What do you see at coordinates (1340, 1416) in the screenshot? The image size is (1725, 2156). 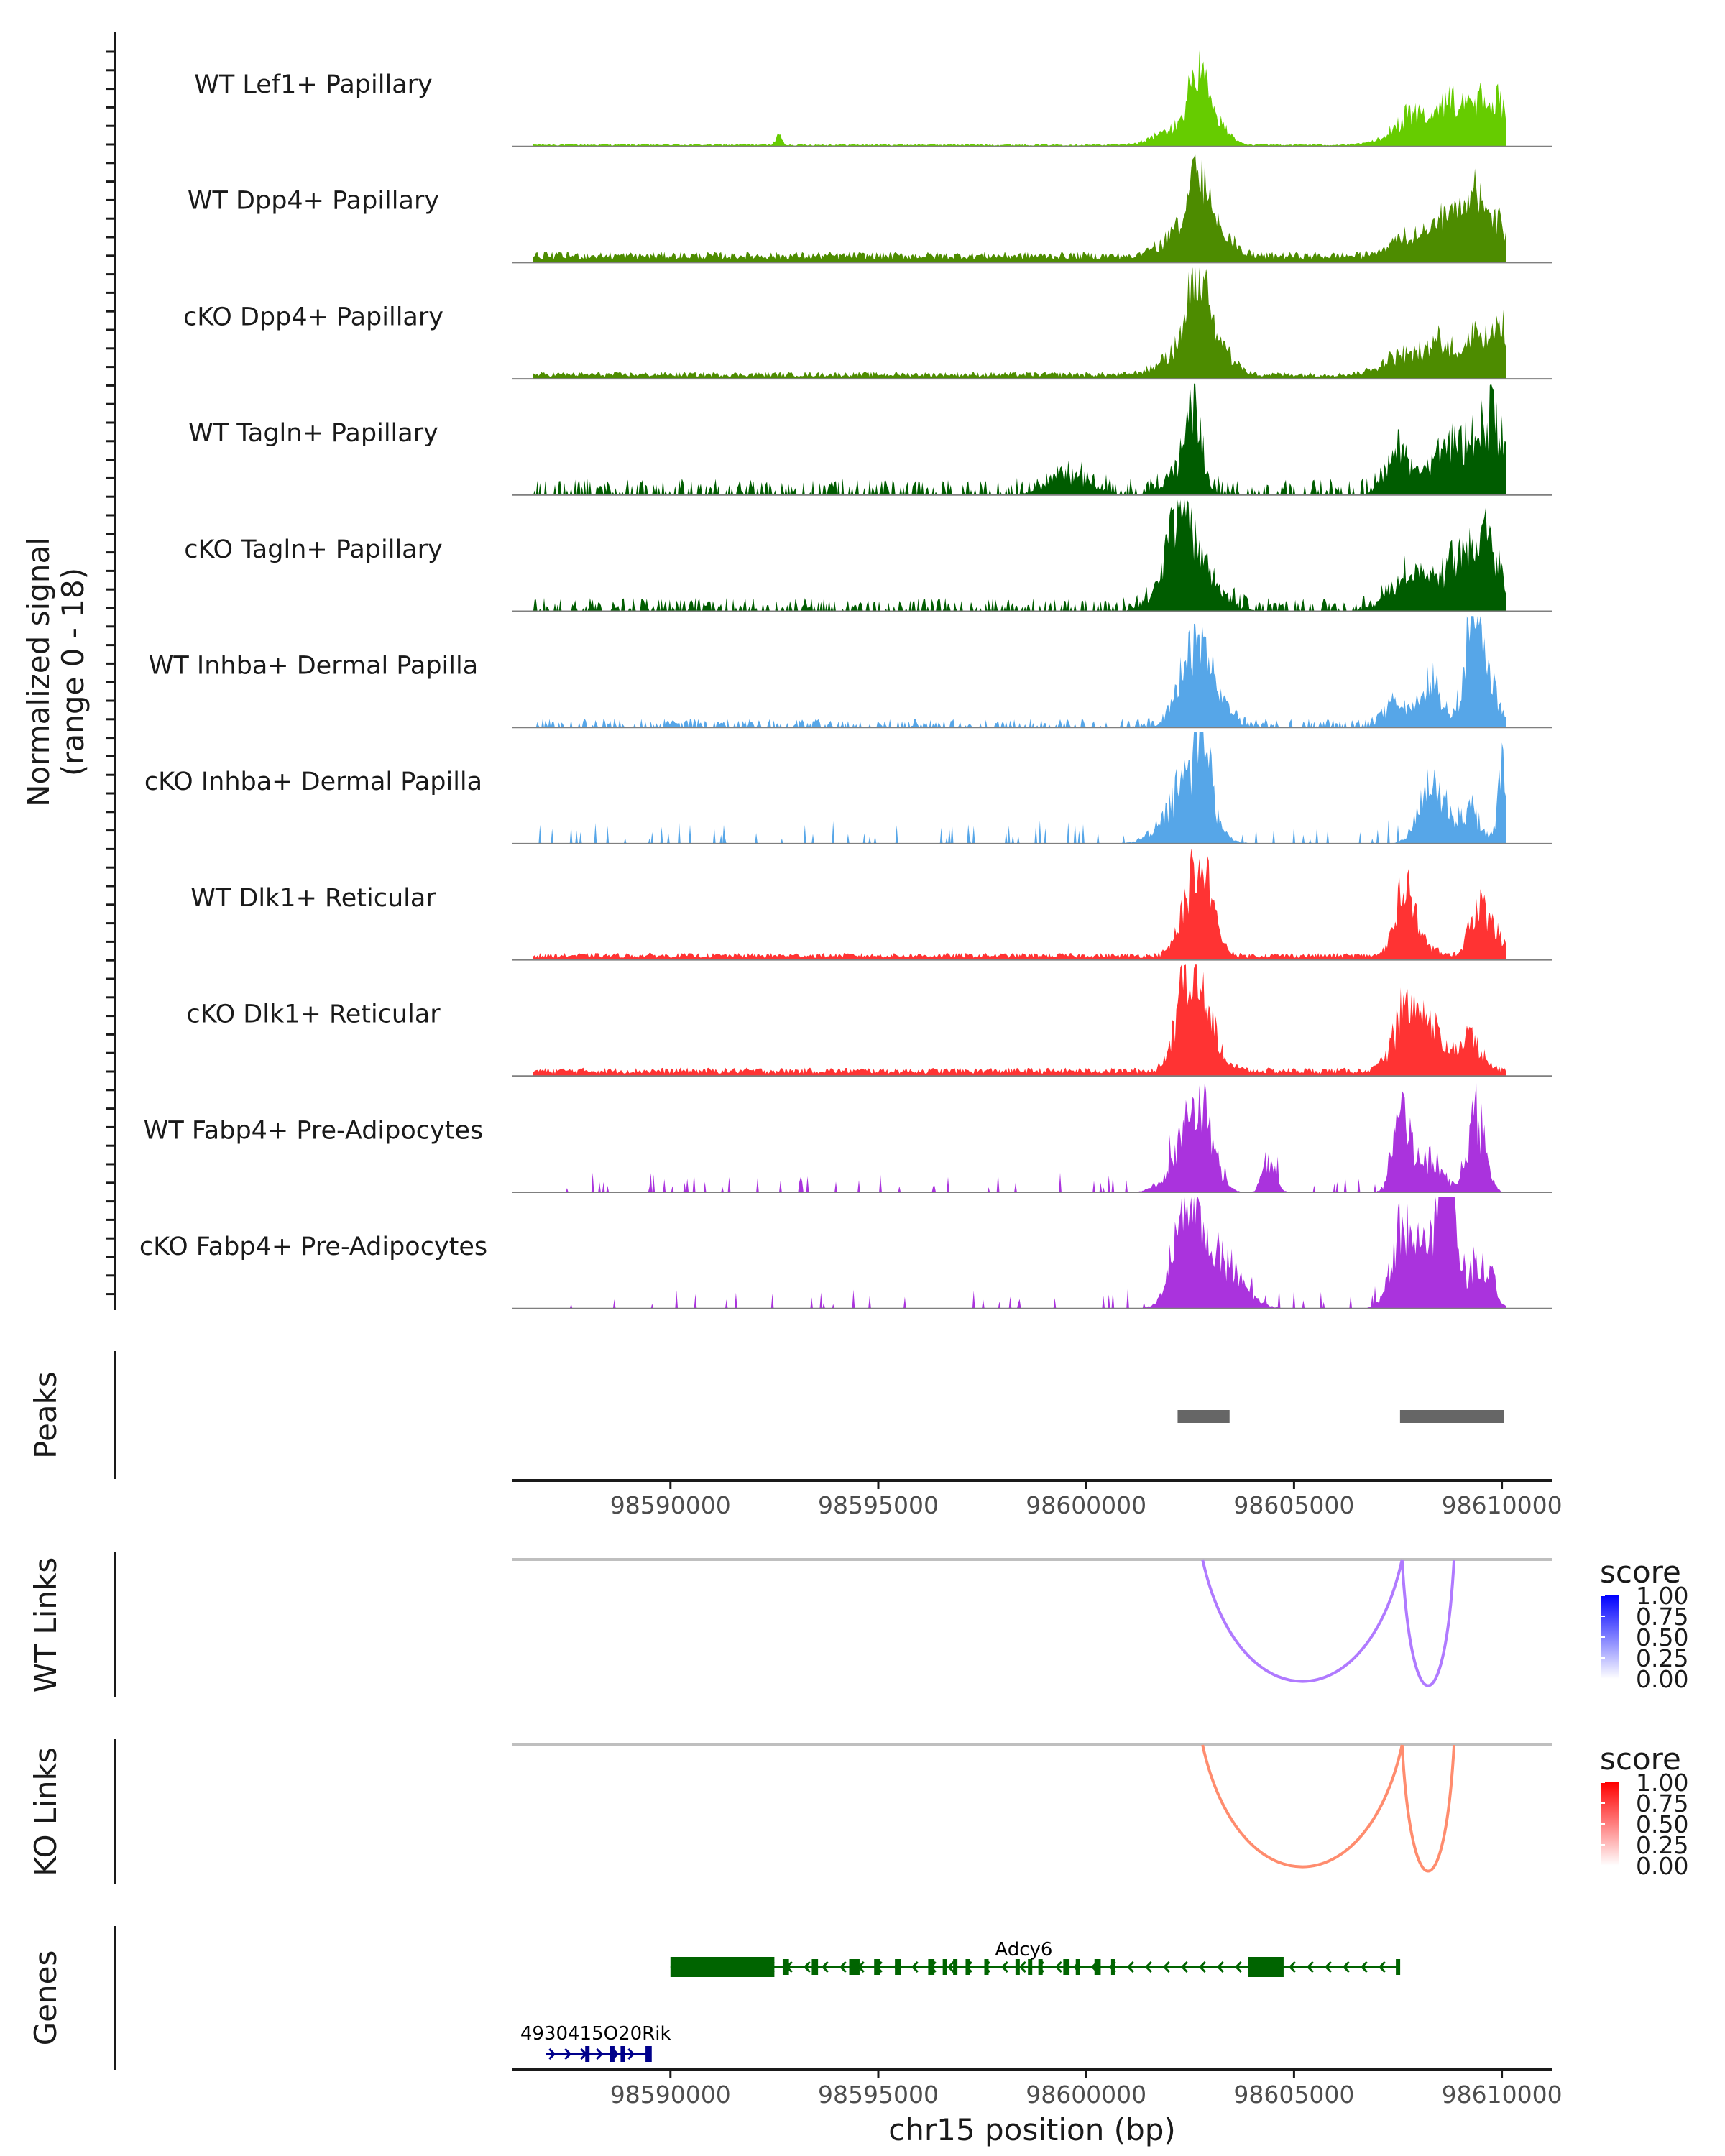 I see `peak-bars` at bounding box center [1340, 1416].